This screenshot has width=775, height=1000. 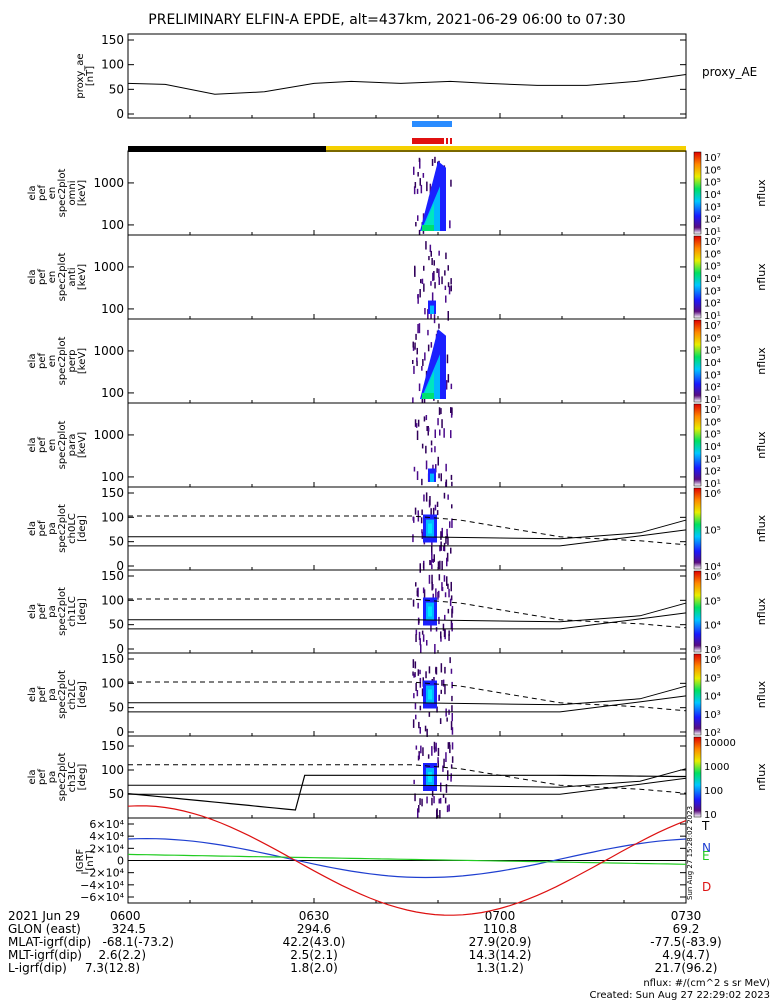 What do you see at coordinates (761, 611) in the screenshot?
I see `colorbar-label: nflux` at bounding box center [761, 611].